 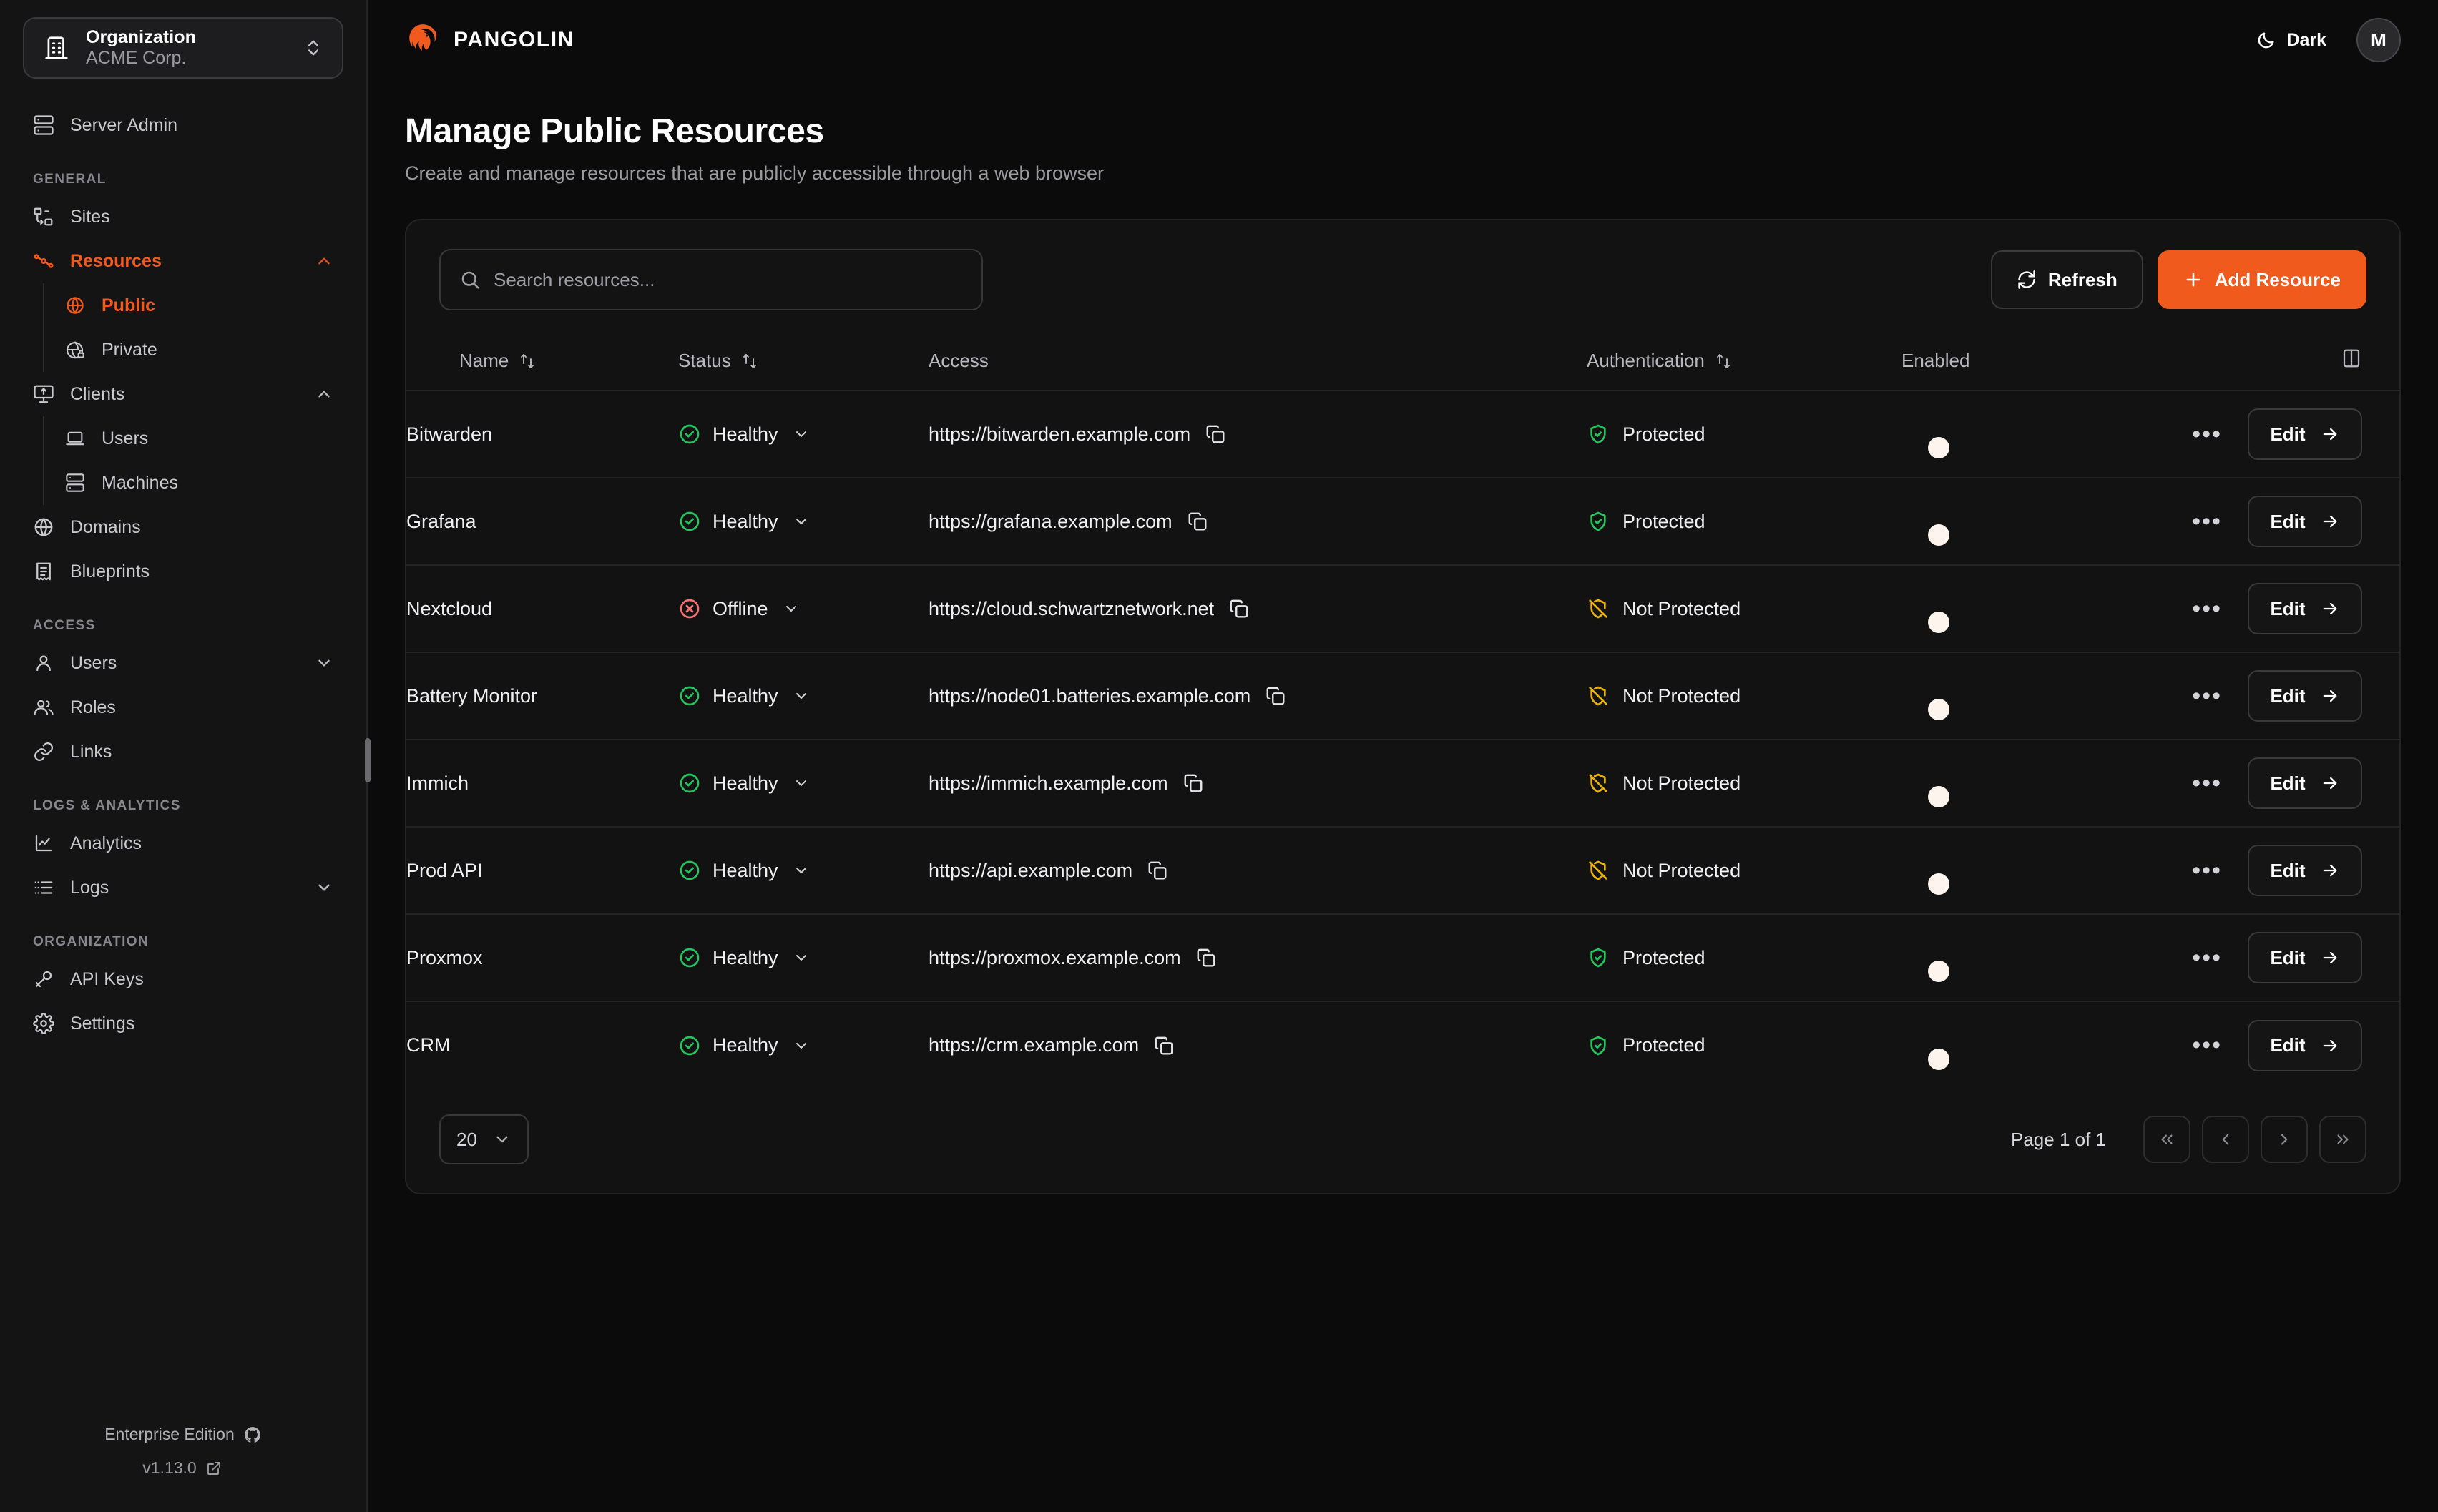 I want to click on sidebar-item-public: Public, so click(x=193, y=305).